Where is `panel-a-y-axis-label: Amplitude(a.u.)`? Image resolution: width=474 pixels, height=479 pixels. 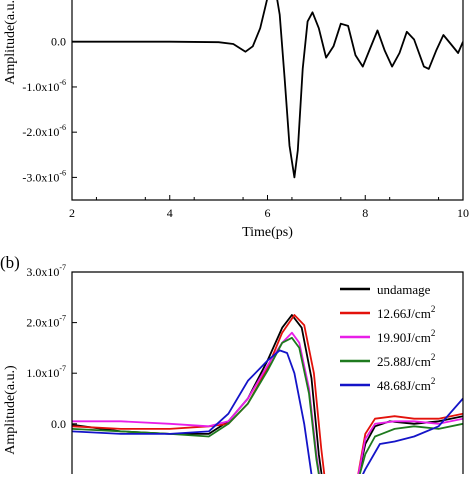
panel-a-y-axis-label: Amplitude(a.u.) is located at coordinates (10, 42).